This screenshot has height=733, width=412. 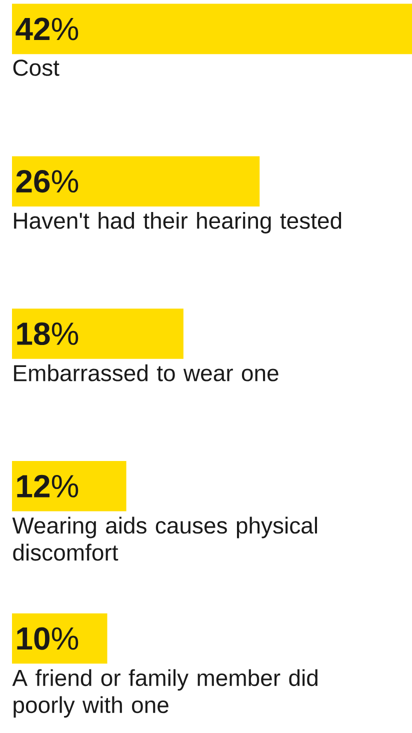 What do you see at coordinates (36, 68) in the screenshot?
I see `y-tick-label: Cost` at bounding box center [36, 68].